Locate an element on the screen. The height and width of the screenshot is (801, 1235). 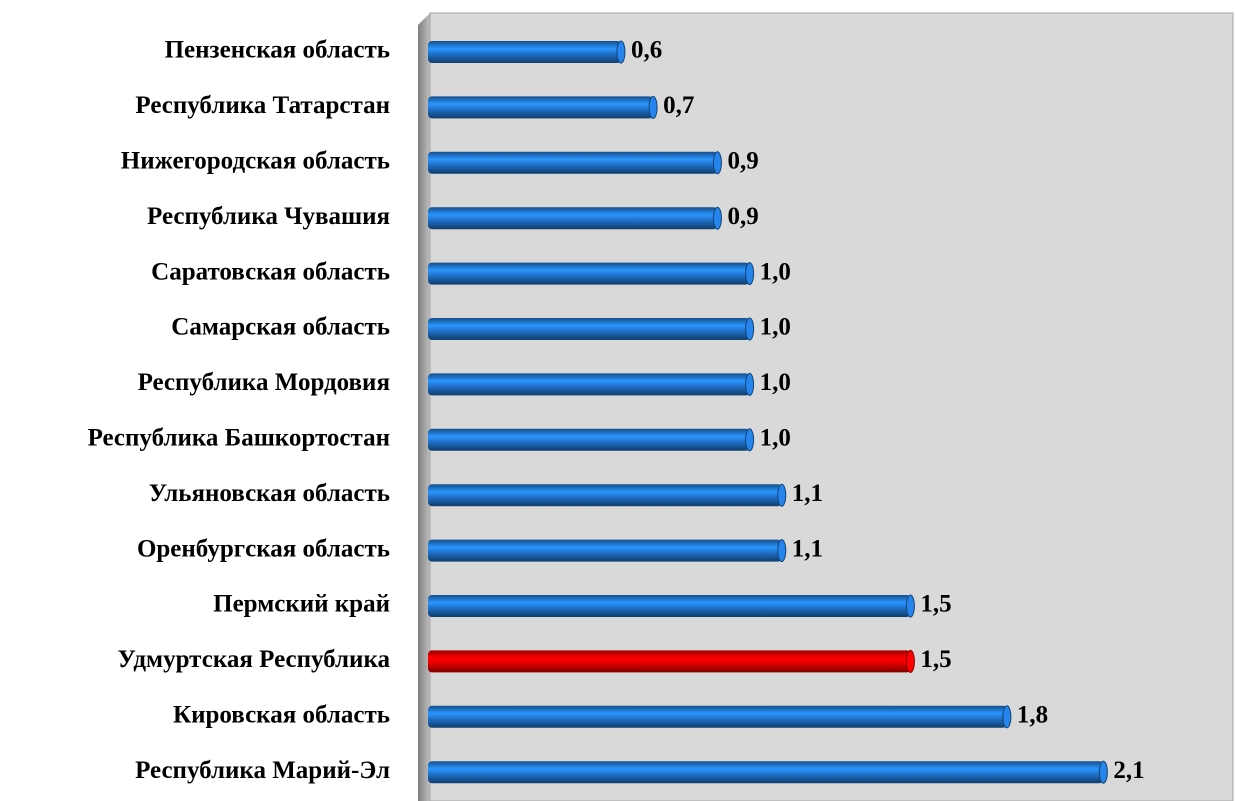
y-tick-label: Саратовская область is located at coordinates (270, 271).